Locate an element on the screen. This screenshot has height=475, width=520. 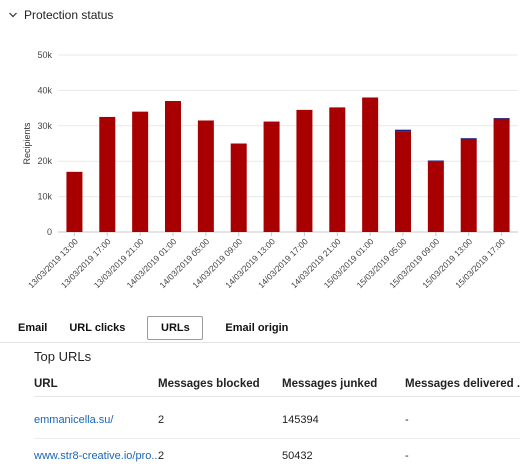
row-divider is located at coordinates (277, 438).